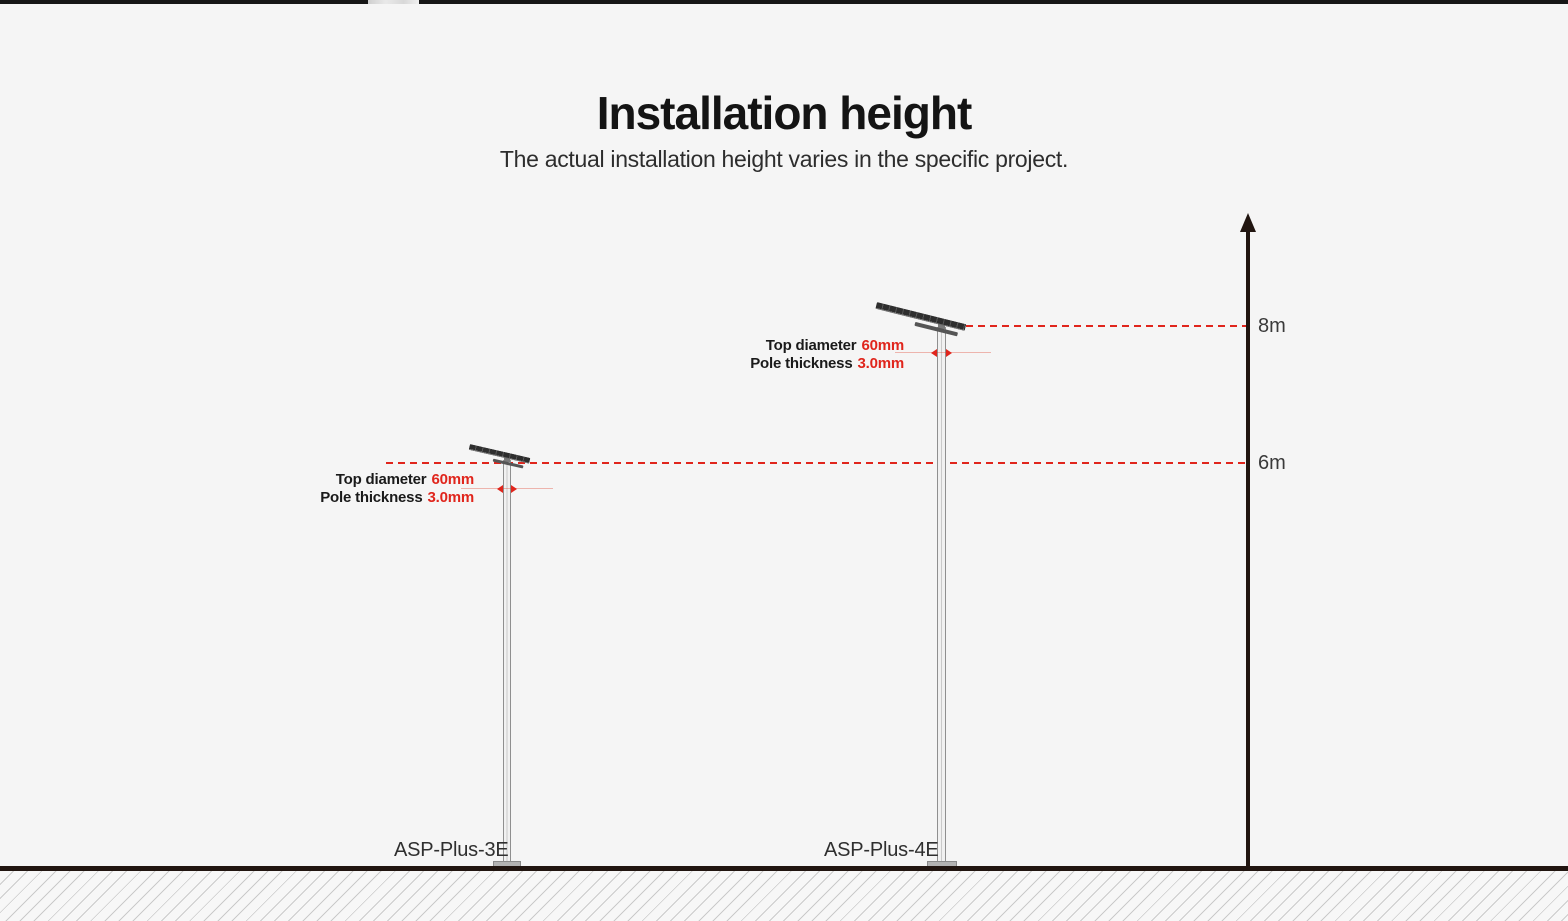 This screenshot has height=921, width=1568. What do you see at coordinates (784, 868) in the screenshot?
I see `ground-line` at bounding box center [784, 868].